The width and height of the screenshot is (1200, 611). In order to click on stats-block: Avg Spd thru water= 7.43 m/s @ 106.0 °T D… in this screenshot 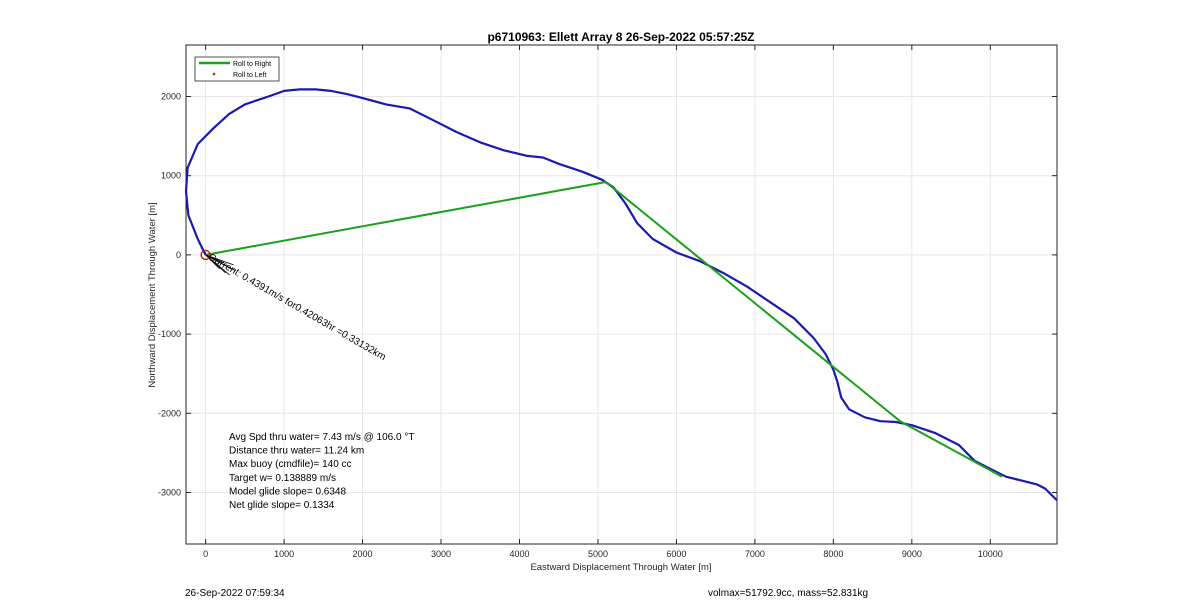, I will do `click(321, 471)`.